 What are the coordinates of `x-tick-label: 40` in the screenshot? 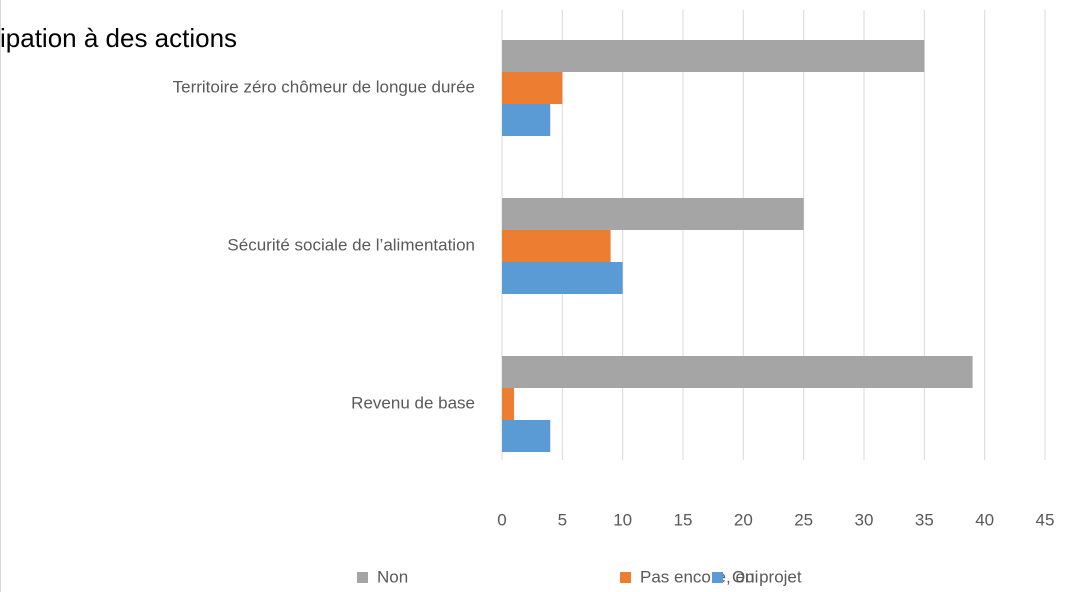 It's located at (984, 519).